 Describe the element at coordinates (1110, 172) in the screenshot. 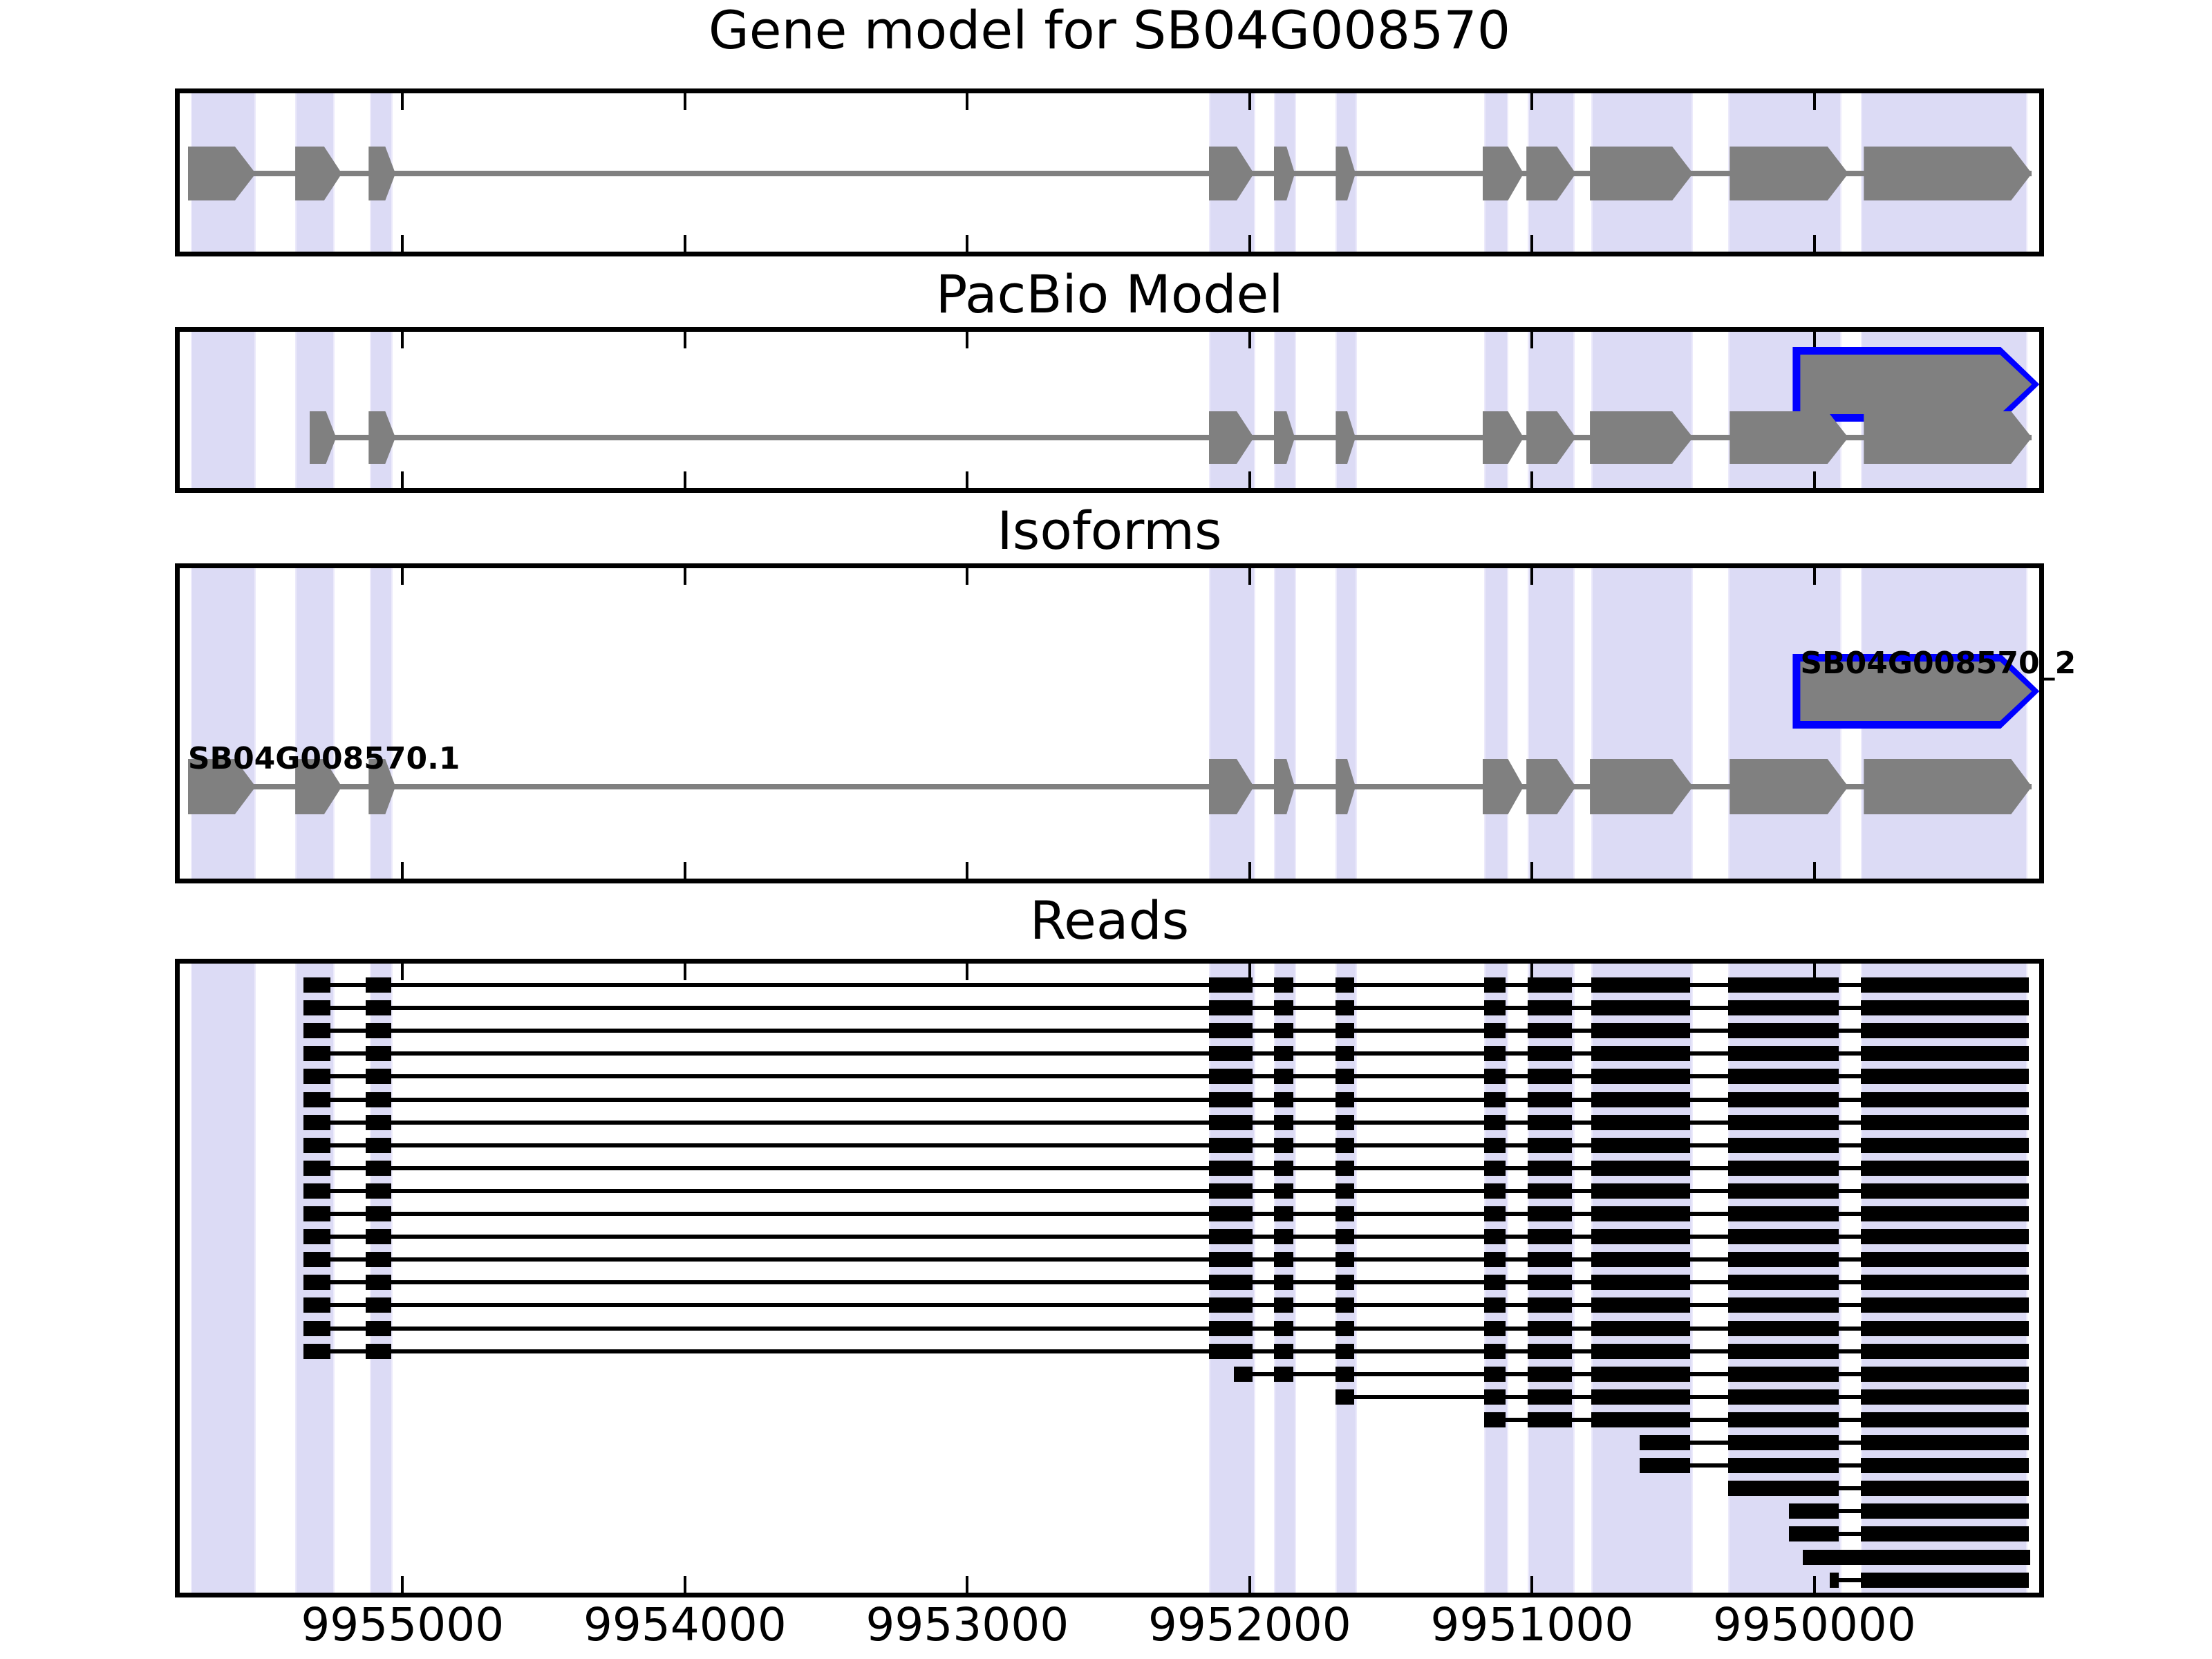

I see `panel-gene-model` at that location.